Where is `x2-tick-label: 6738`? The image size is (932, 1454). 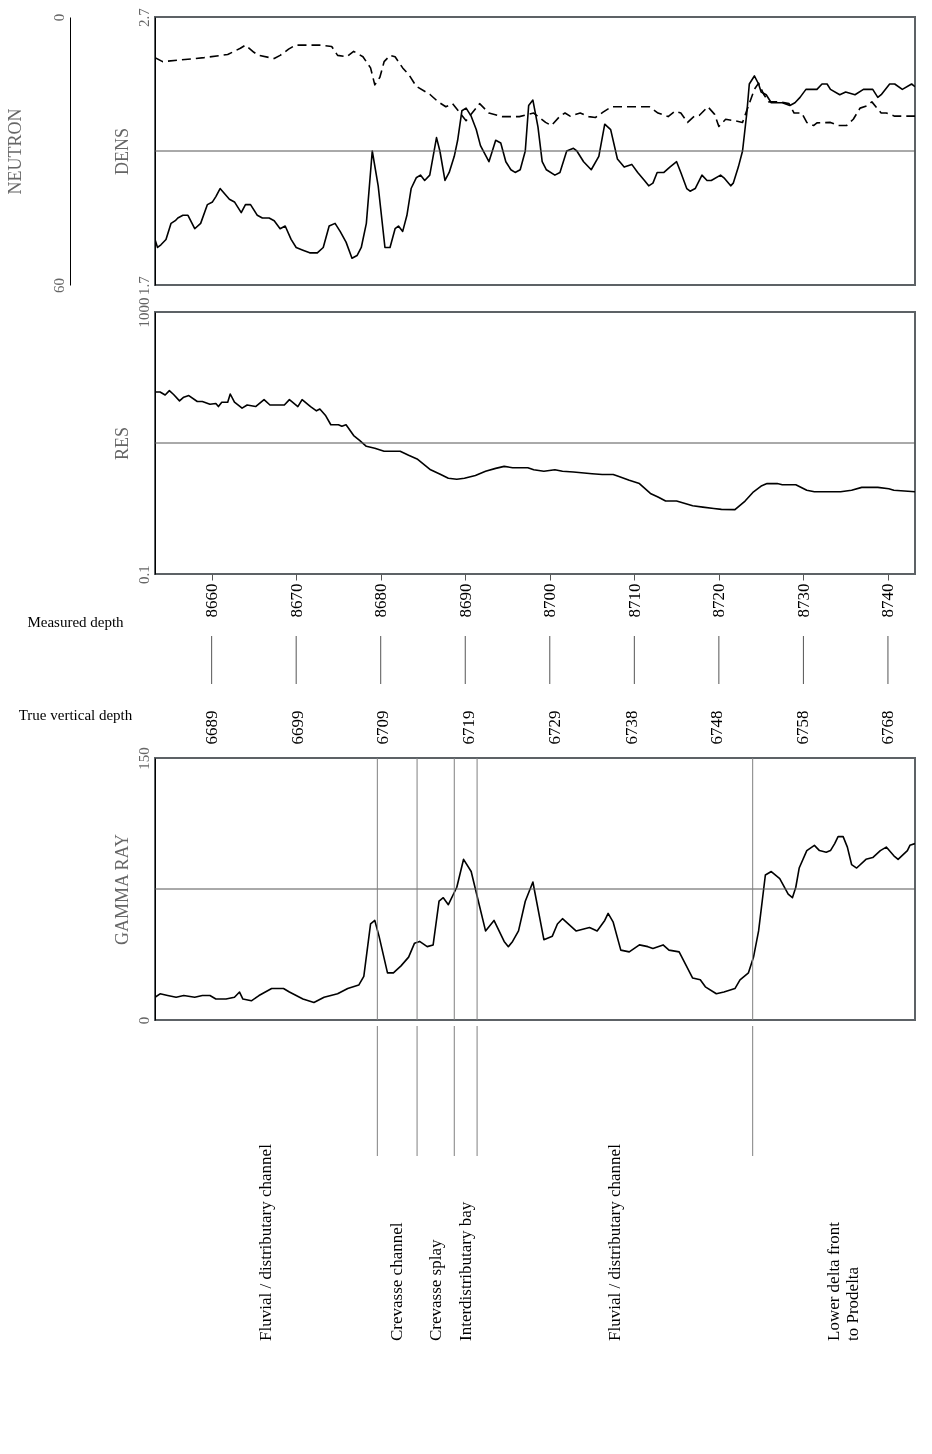 x2-tick-label: 6738 is located at coordinates (631, 727).